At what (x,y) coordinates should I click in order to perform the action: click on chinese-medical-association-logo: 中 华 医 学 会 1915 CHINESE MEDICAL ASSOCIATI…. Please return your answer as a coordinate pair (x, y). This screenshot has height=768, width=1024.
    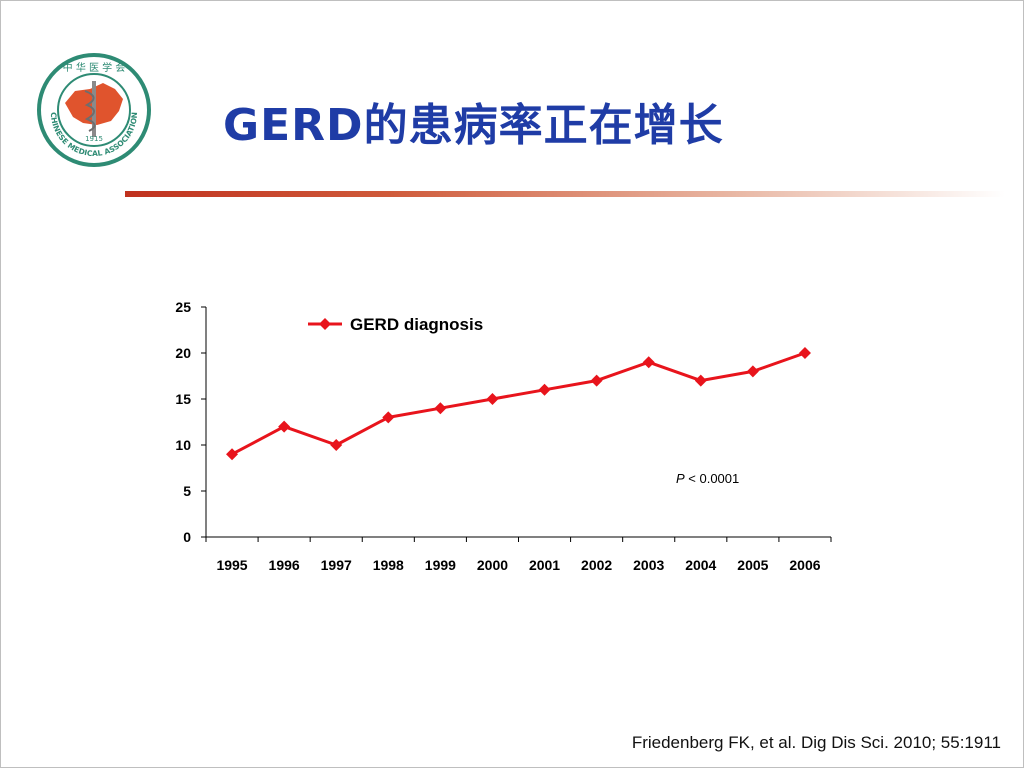
    Looking at the image, I should click on (94, 110).